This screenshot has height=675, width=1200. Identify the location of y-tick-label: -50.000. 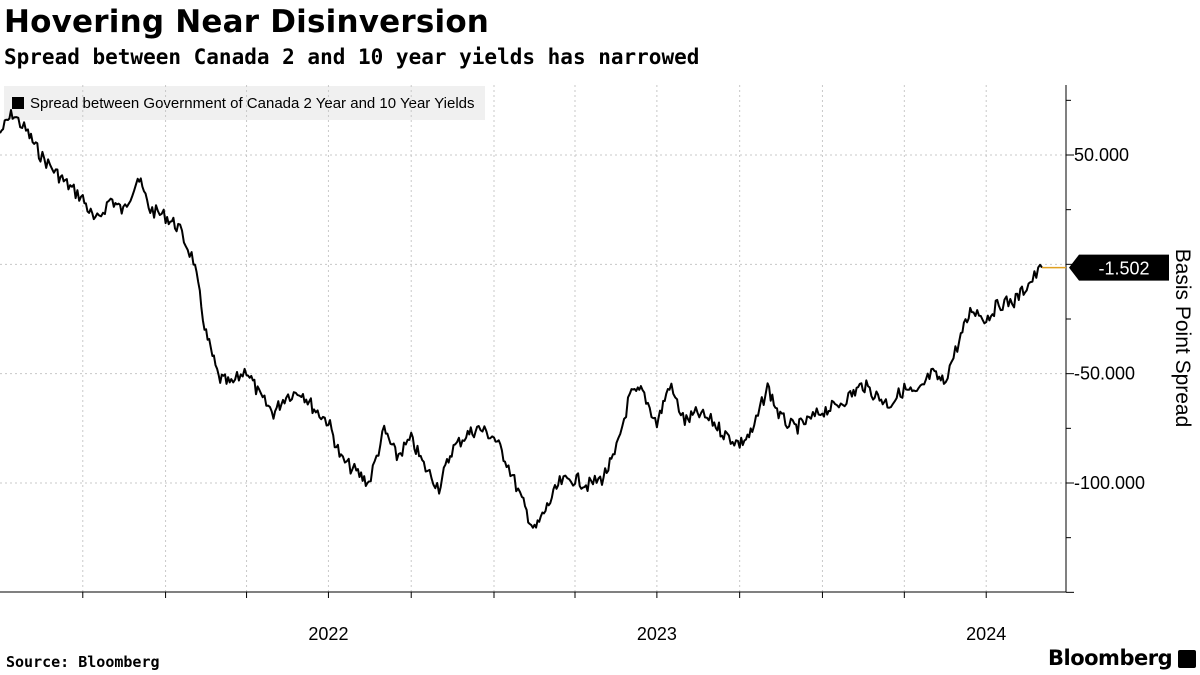
(1104, 374).